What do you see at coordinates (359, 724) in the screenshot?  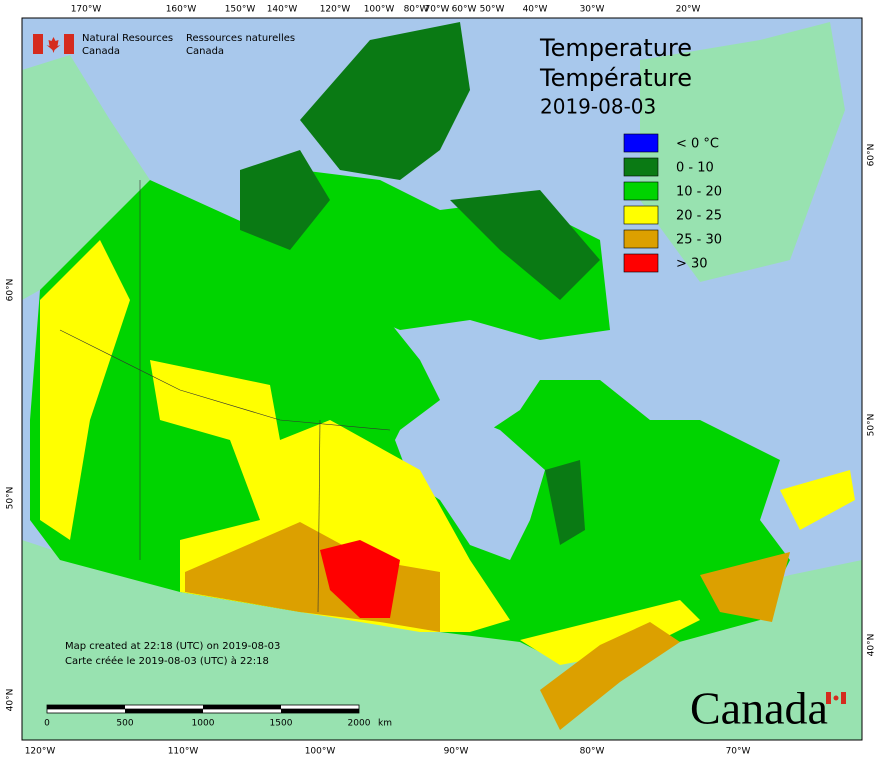 I see `scale-label: 2000` at bounding box center [359, 724].